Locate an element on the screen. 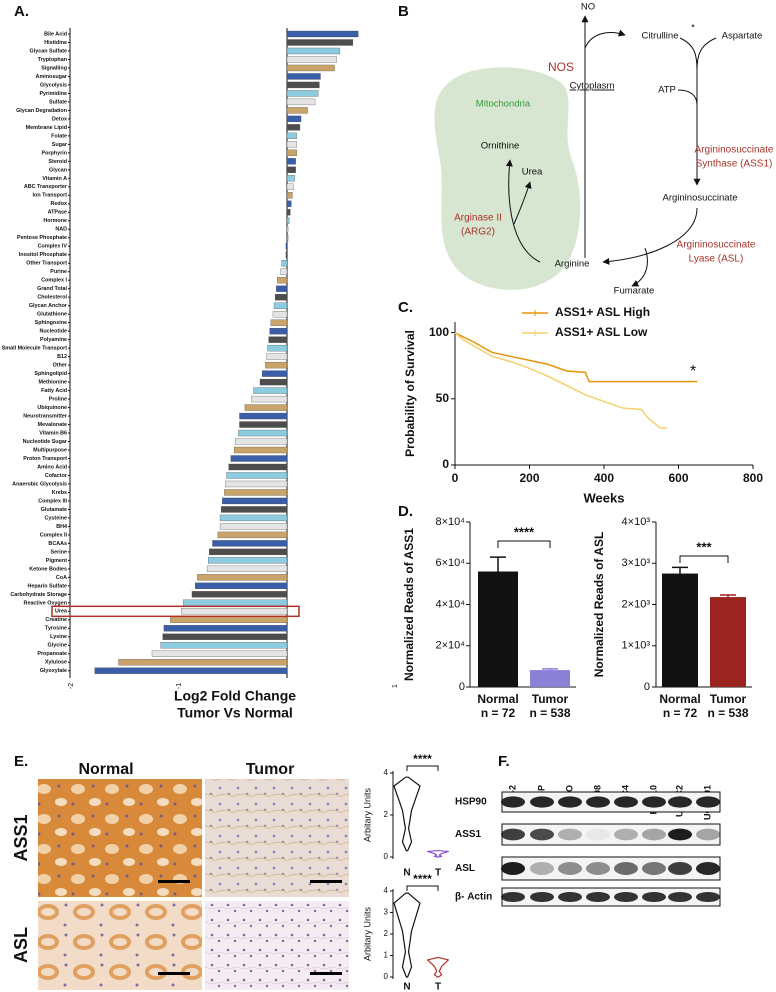 The width and height of the screenshot is (776, 992). category-label: Fatty Acid is located at coordinates (54, 391).